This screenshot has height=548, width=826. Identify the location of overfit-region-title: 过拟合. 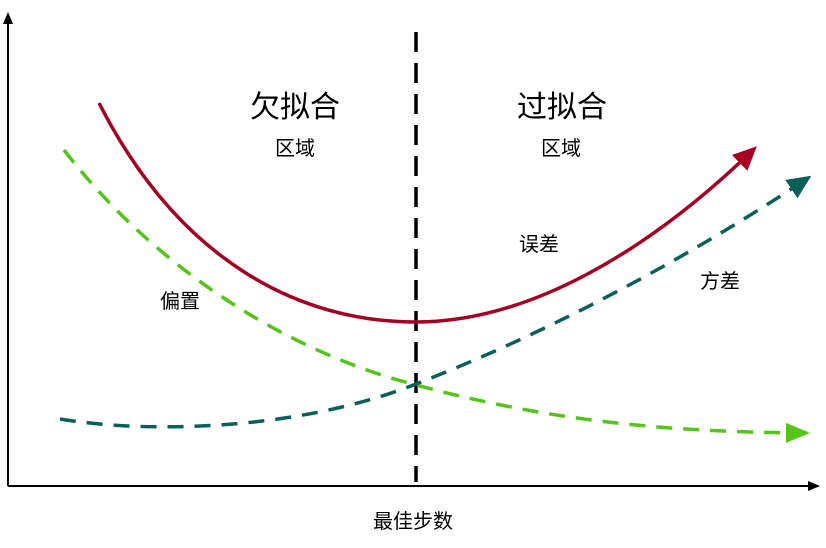
(562, 107).